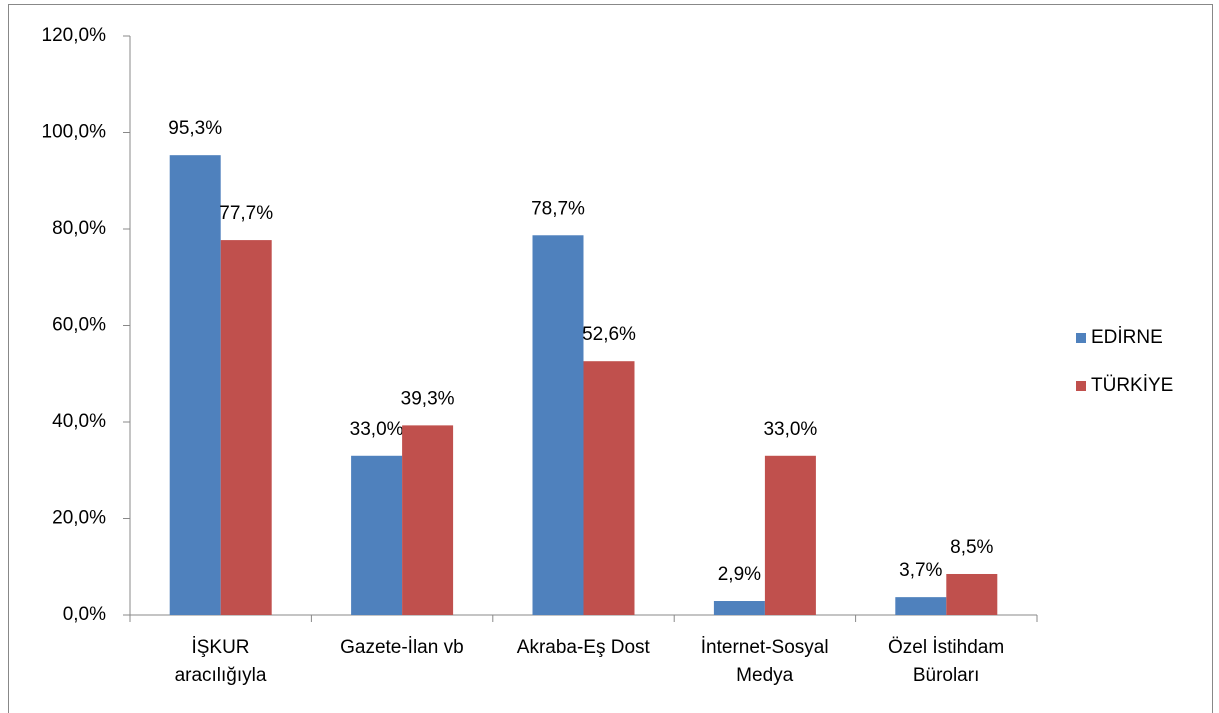  Describe the element at coordinates (79, 228) in the screenshot. I see `y-tick-label: 80,0%` at that location.